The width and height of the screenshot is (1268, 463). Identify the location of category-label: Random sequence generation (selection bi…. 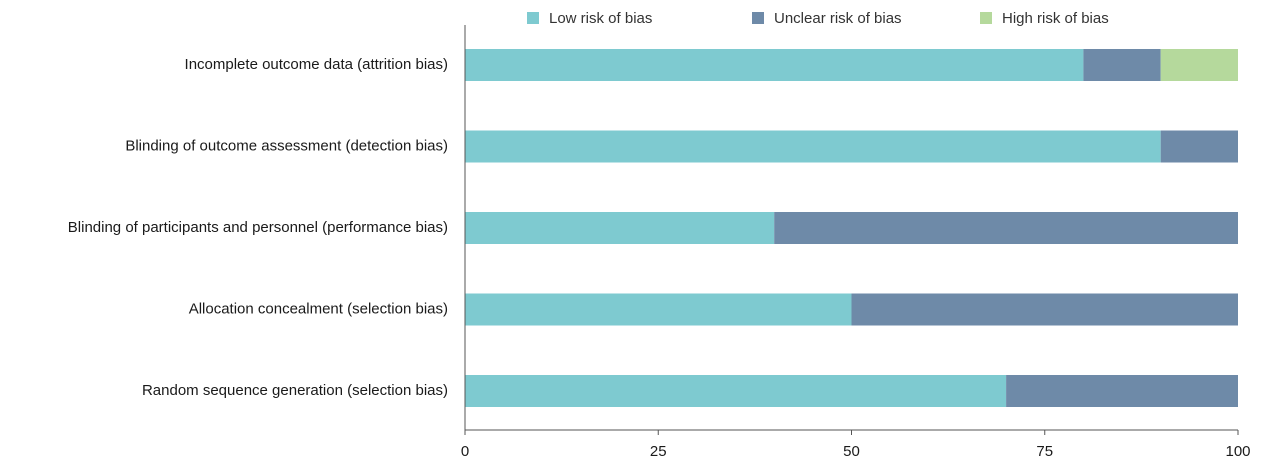
(295, 390).